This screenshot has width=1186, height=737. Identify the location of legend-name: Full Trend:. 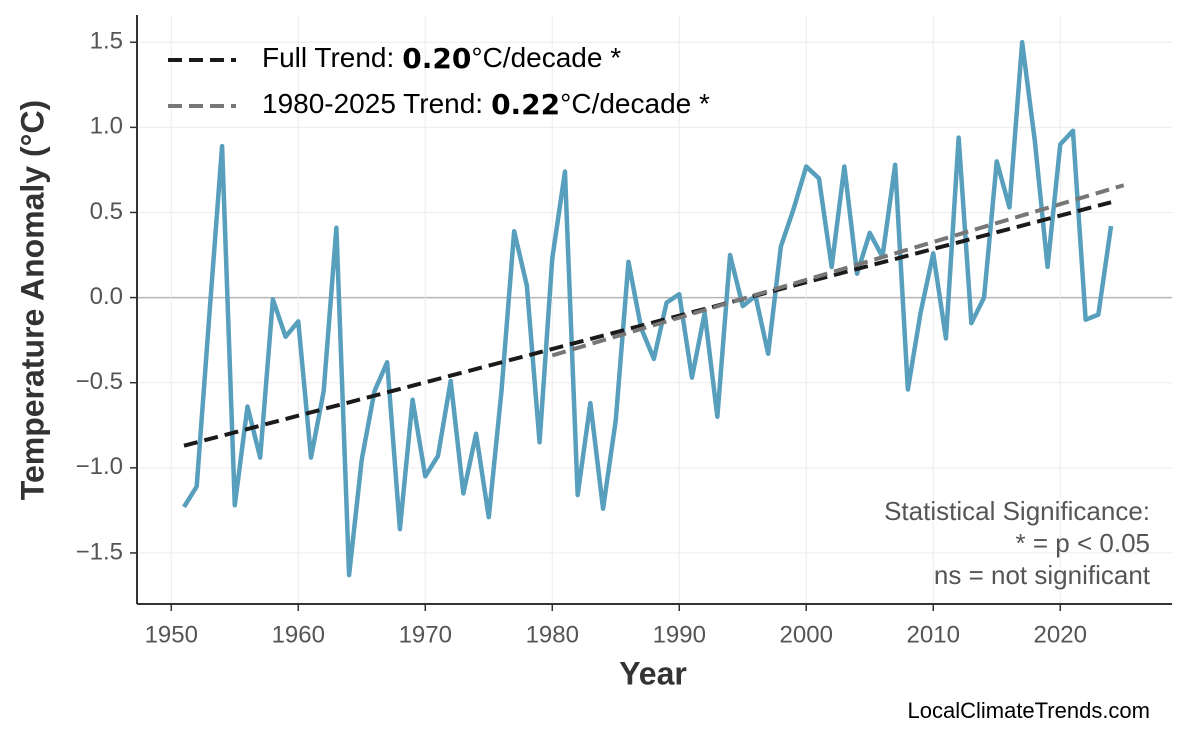
(328, 57).